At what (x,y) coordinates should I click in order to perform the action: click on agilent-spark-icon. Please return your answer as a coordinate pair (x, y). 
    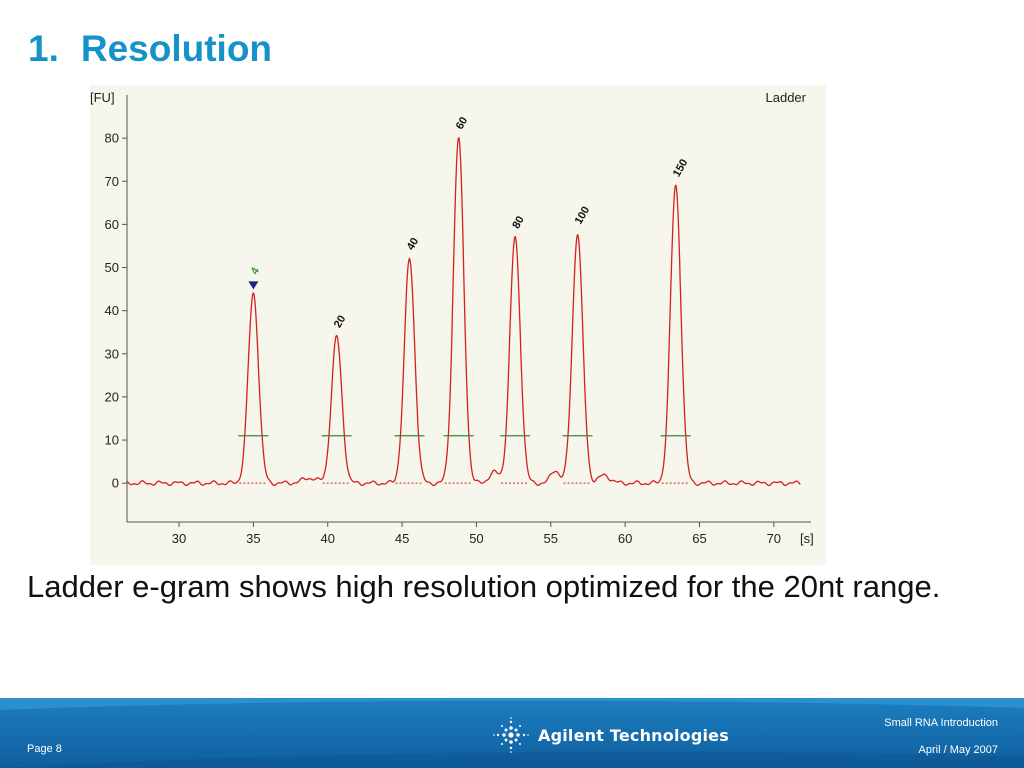
    Looking at the image, I should click on (511, 735).